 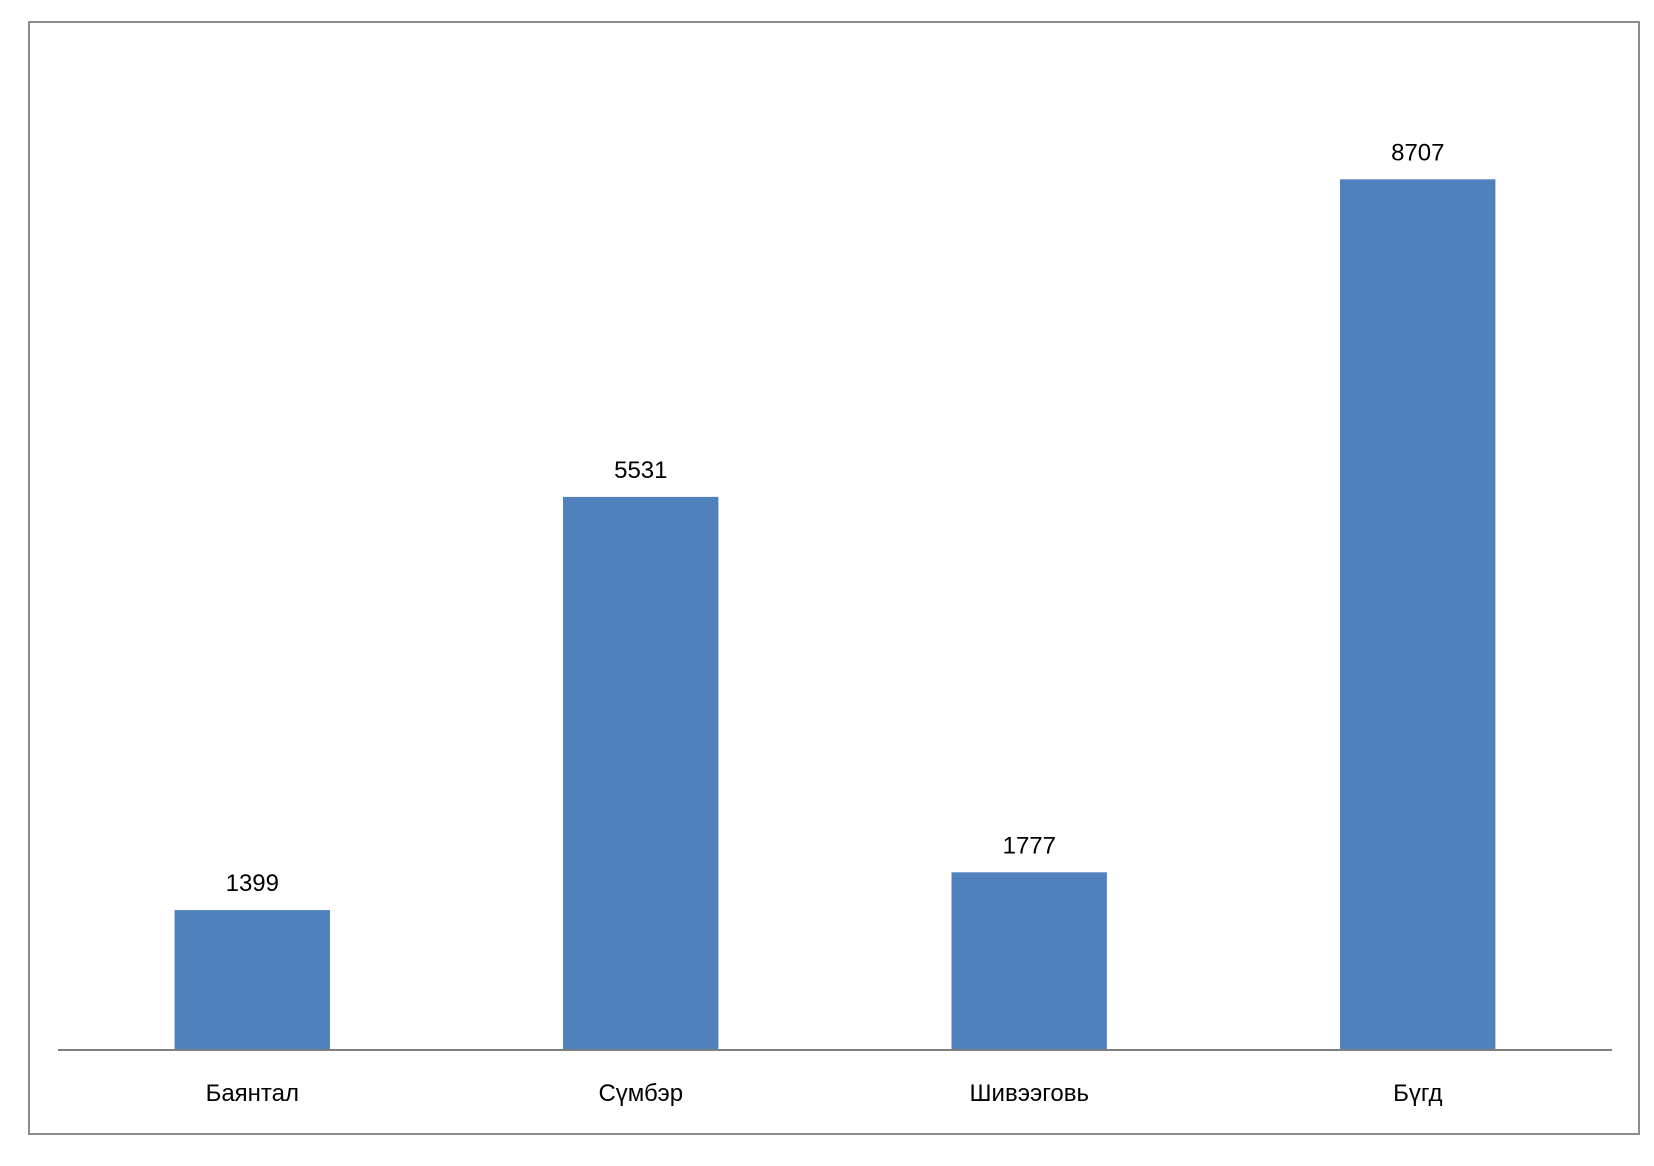 I want to click on bar-value-label-3: 8707, so click(x=1417, y=152).